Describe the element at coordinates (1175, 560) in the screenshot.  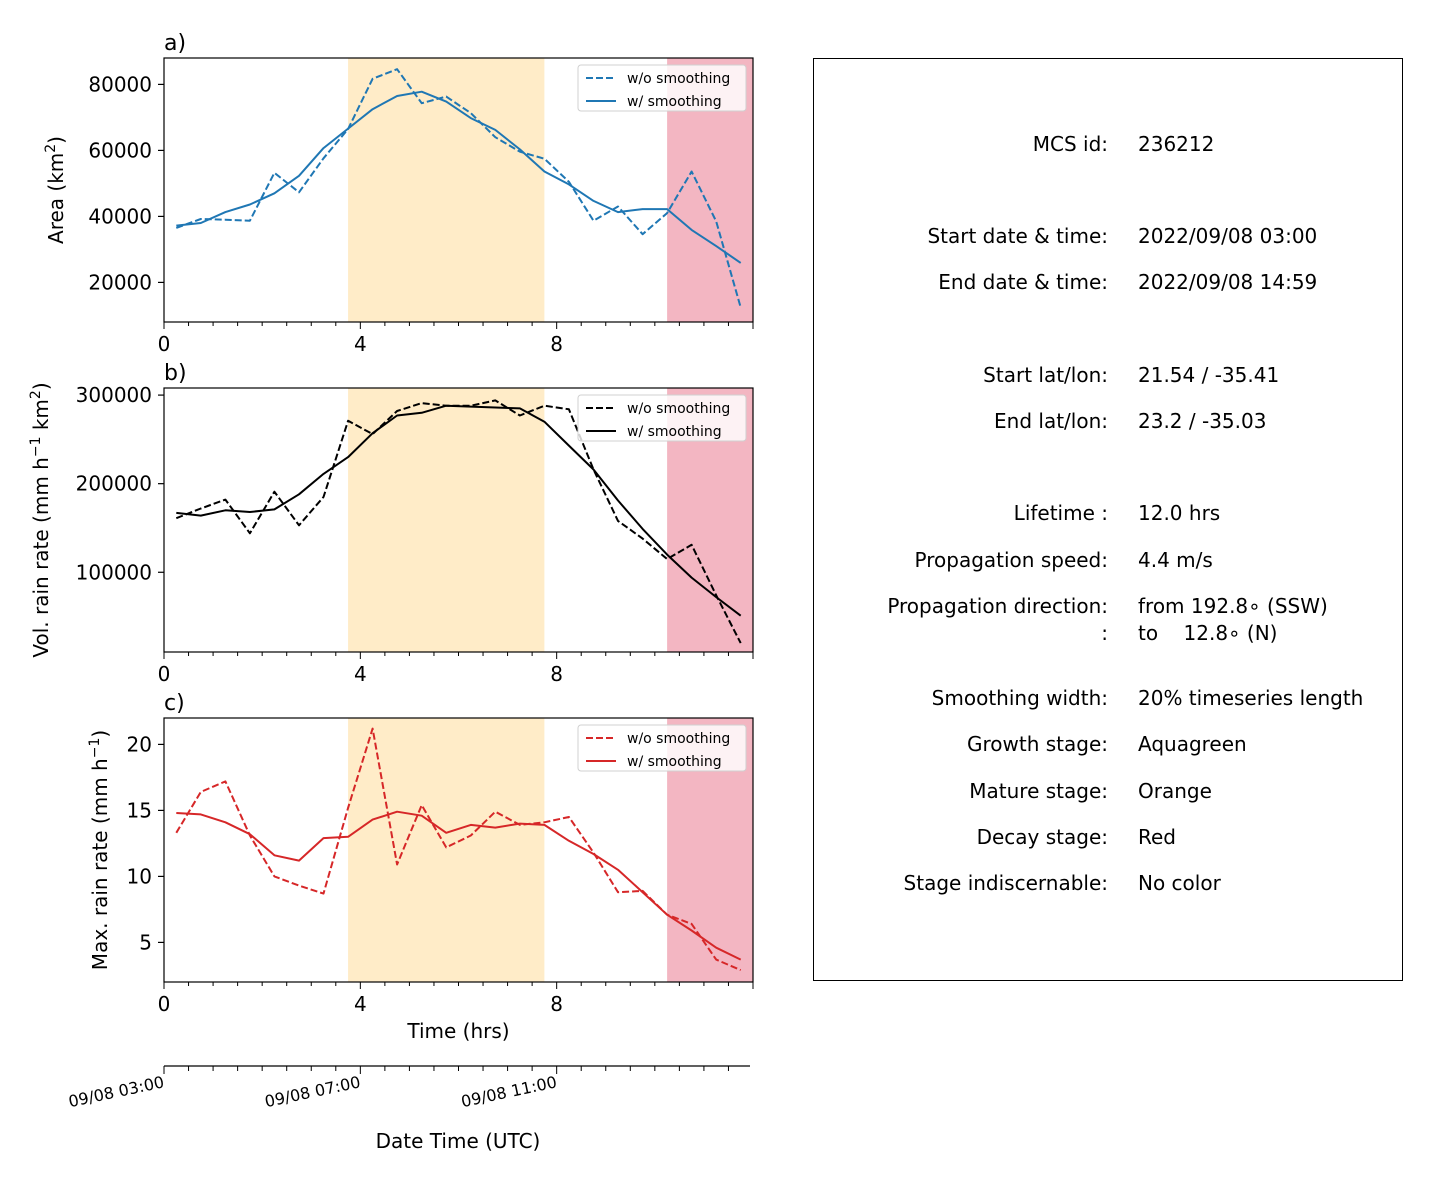
I see `speed-value: 4.4 m/s` at that location.